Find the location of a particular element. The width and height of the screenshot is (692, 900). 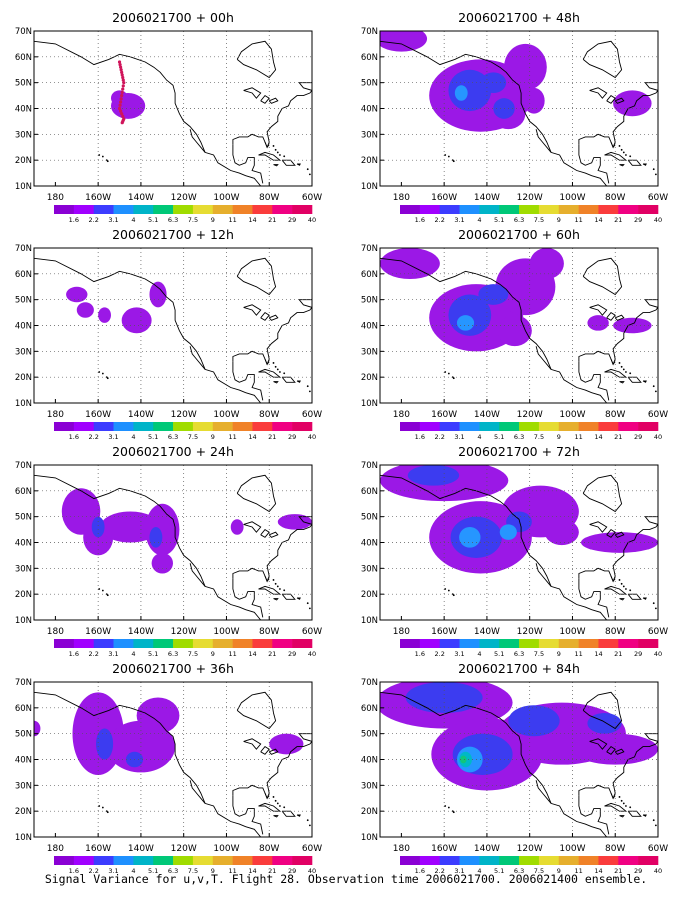

y-tick-label: 70N is located at coordinates (369, 683).